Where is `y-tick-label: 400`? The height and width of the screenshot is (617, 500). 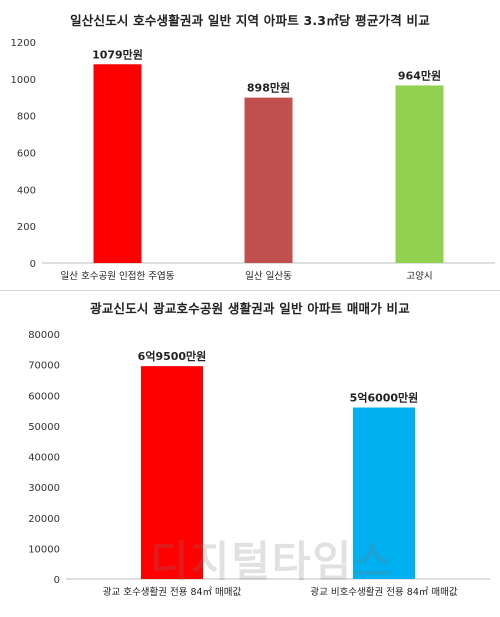 y-tick-label: 400 is located at coordinates (26, 190).